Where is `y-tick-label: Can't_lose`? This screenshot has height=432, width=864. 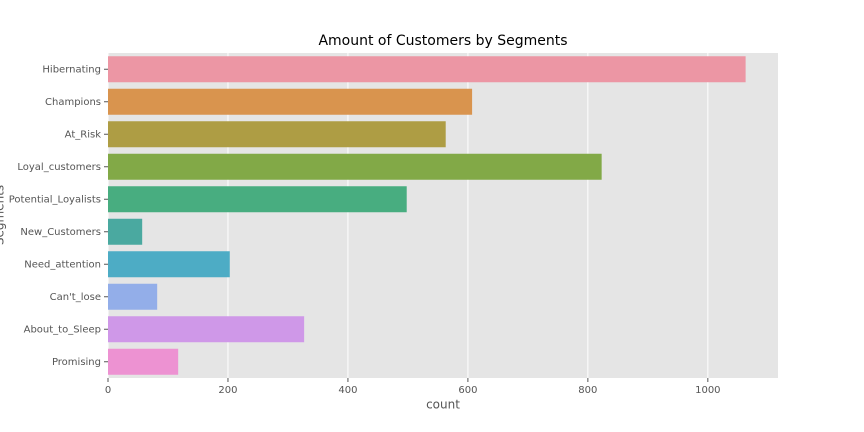 y-tick-label: Can't_lose is located at coordinates (75, 297).